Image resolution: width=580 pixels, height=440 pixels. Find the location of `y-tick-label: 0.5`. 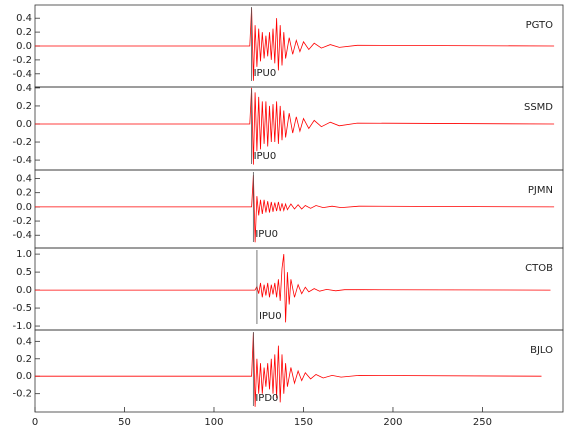

y-tick-label: 0.5 is located at coordinates (24, 272).